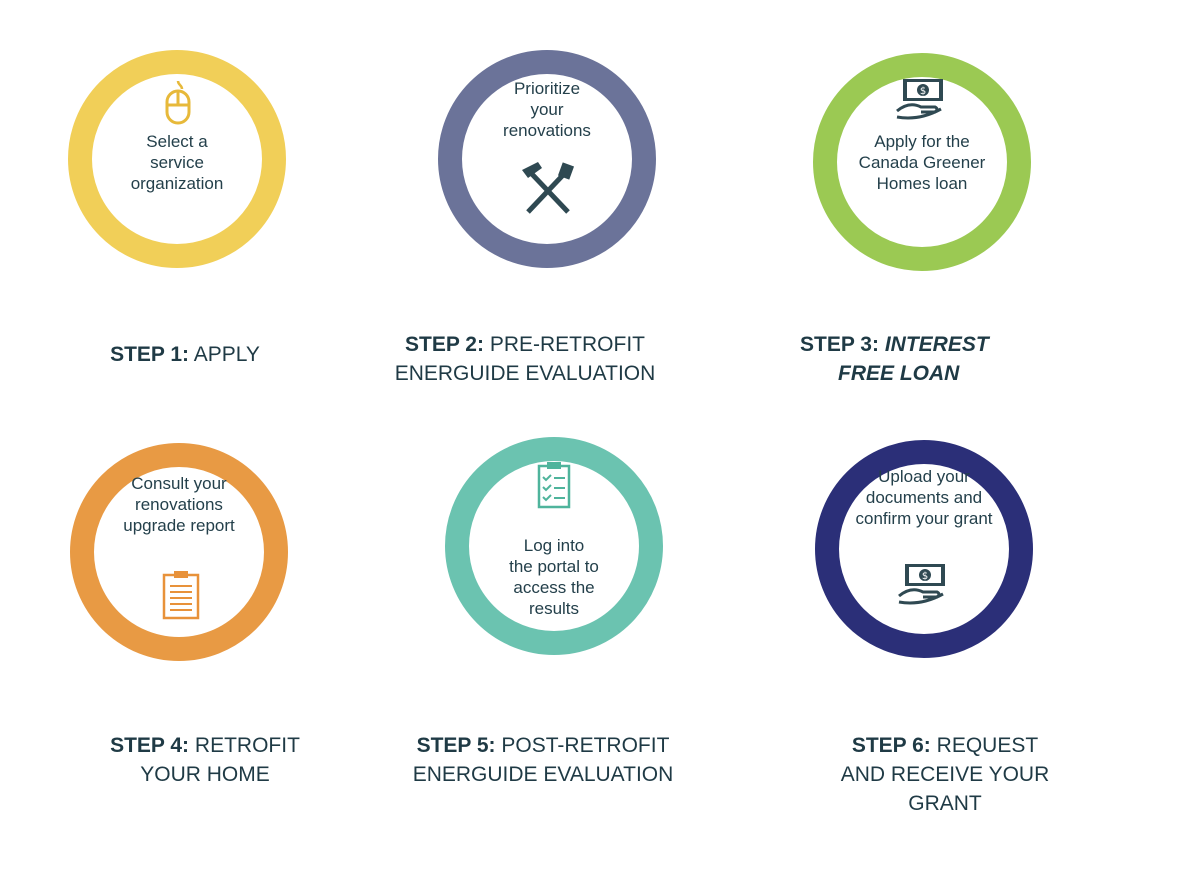 The image size is (1181, 871). Describe the element at coordinates (205, 774) in the screenshot. I see `step-4-title-line2: YOUR HOME` at that location.